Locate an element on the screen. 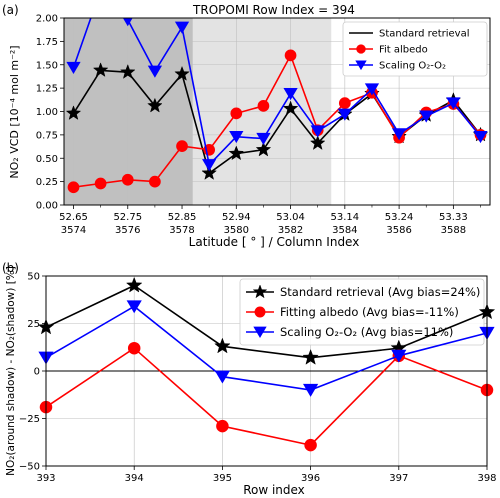  legend-label: Standard retrieval is located at coordinates (424, 34).